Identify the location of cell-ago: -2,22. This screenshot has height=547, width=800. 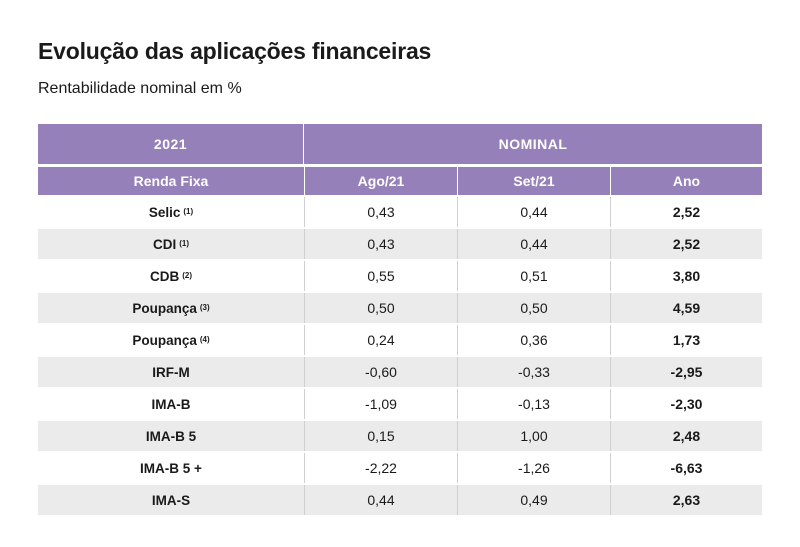
(380, 468).